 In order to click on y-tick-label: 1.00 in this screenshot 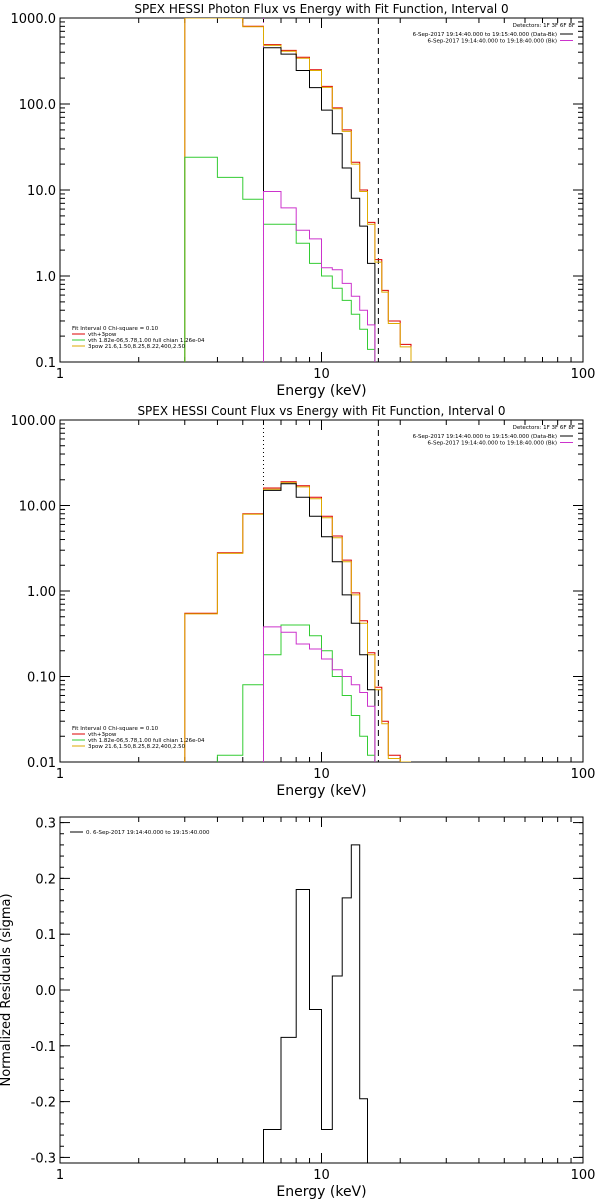, I will do `click(41, 592)`.